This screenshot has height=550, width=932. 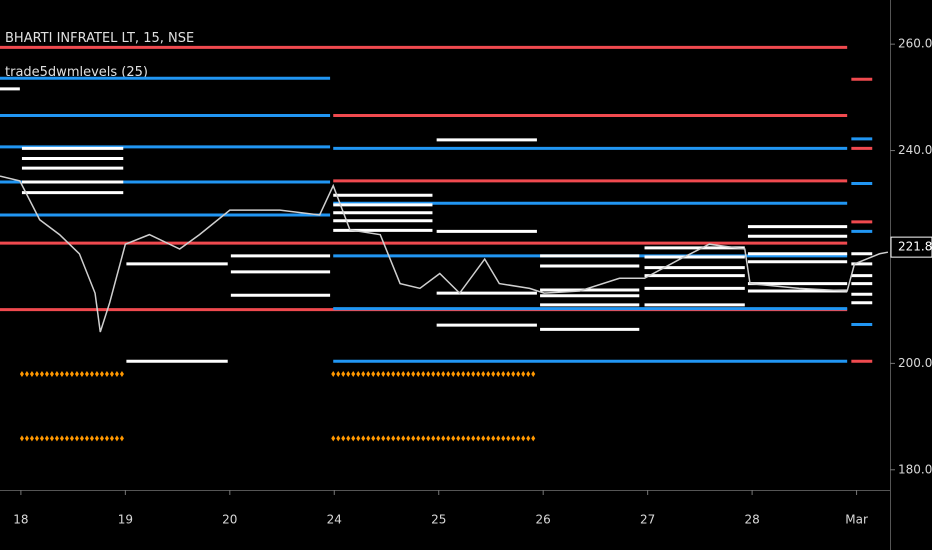 I want to click on y-tick-label: 240.00, so click(x=915, y=150).